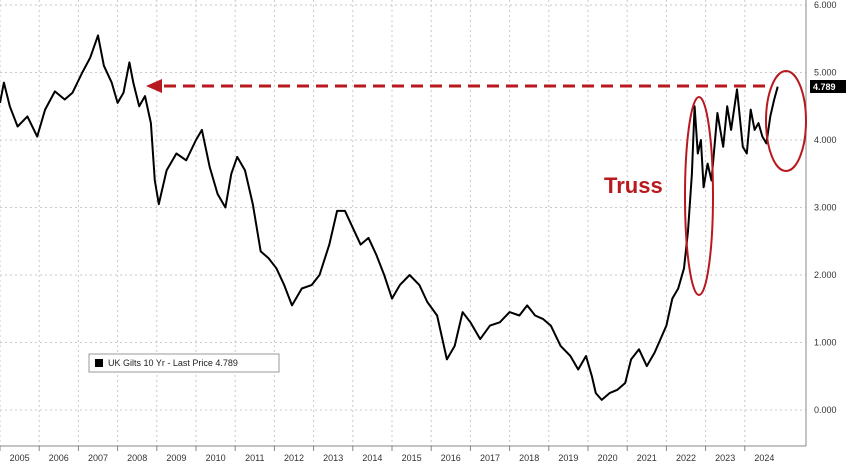  Describe the element at coordinates (699, 196) in the screenshot. I see `truss-highlight-ellipse` at that location.